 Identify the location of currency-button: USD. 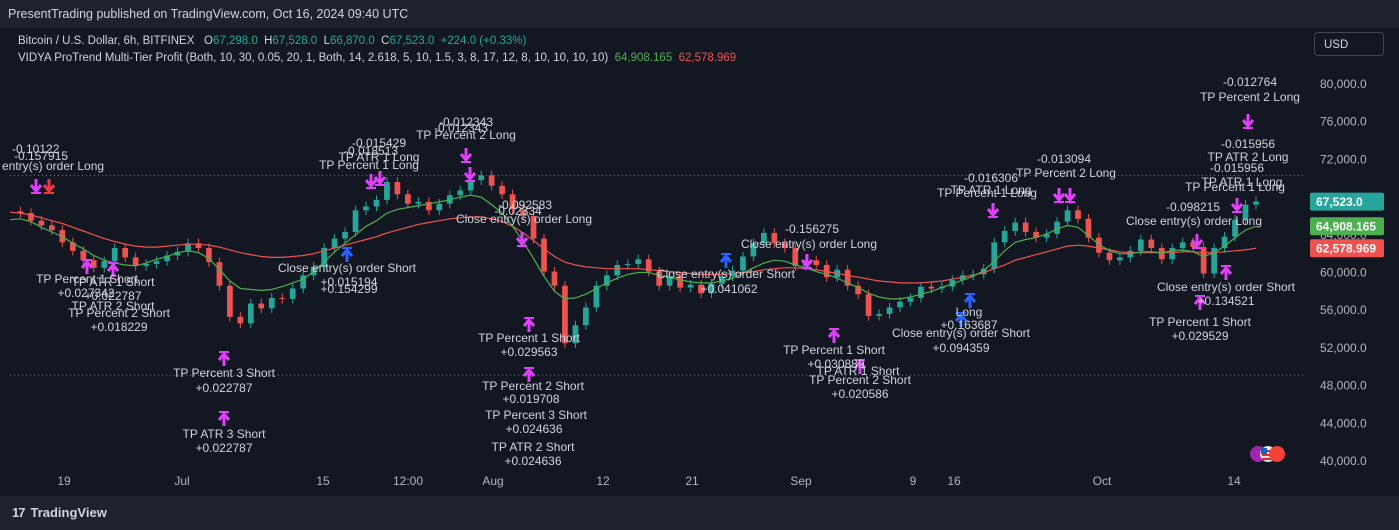
(1349, 44).